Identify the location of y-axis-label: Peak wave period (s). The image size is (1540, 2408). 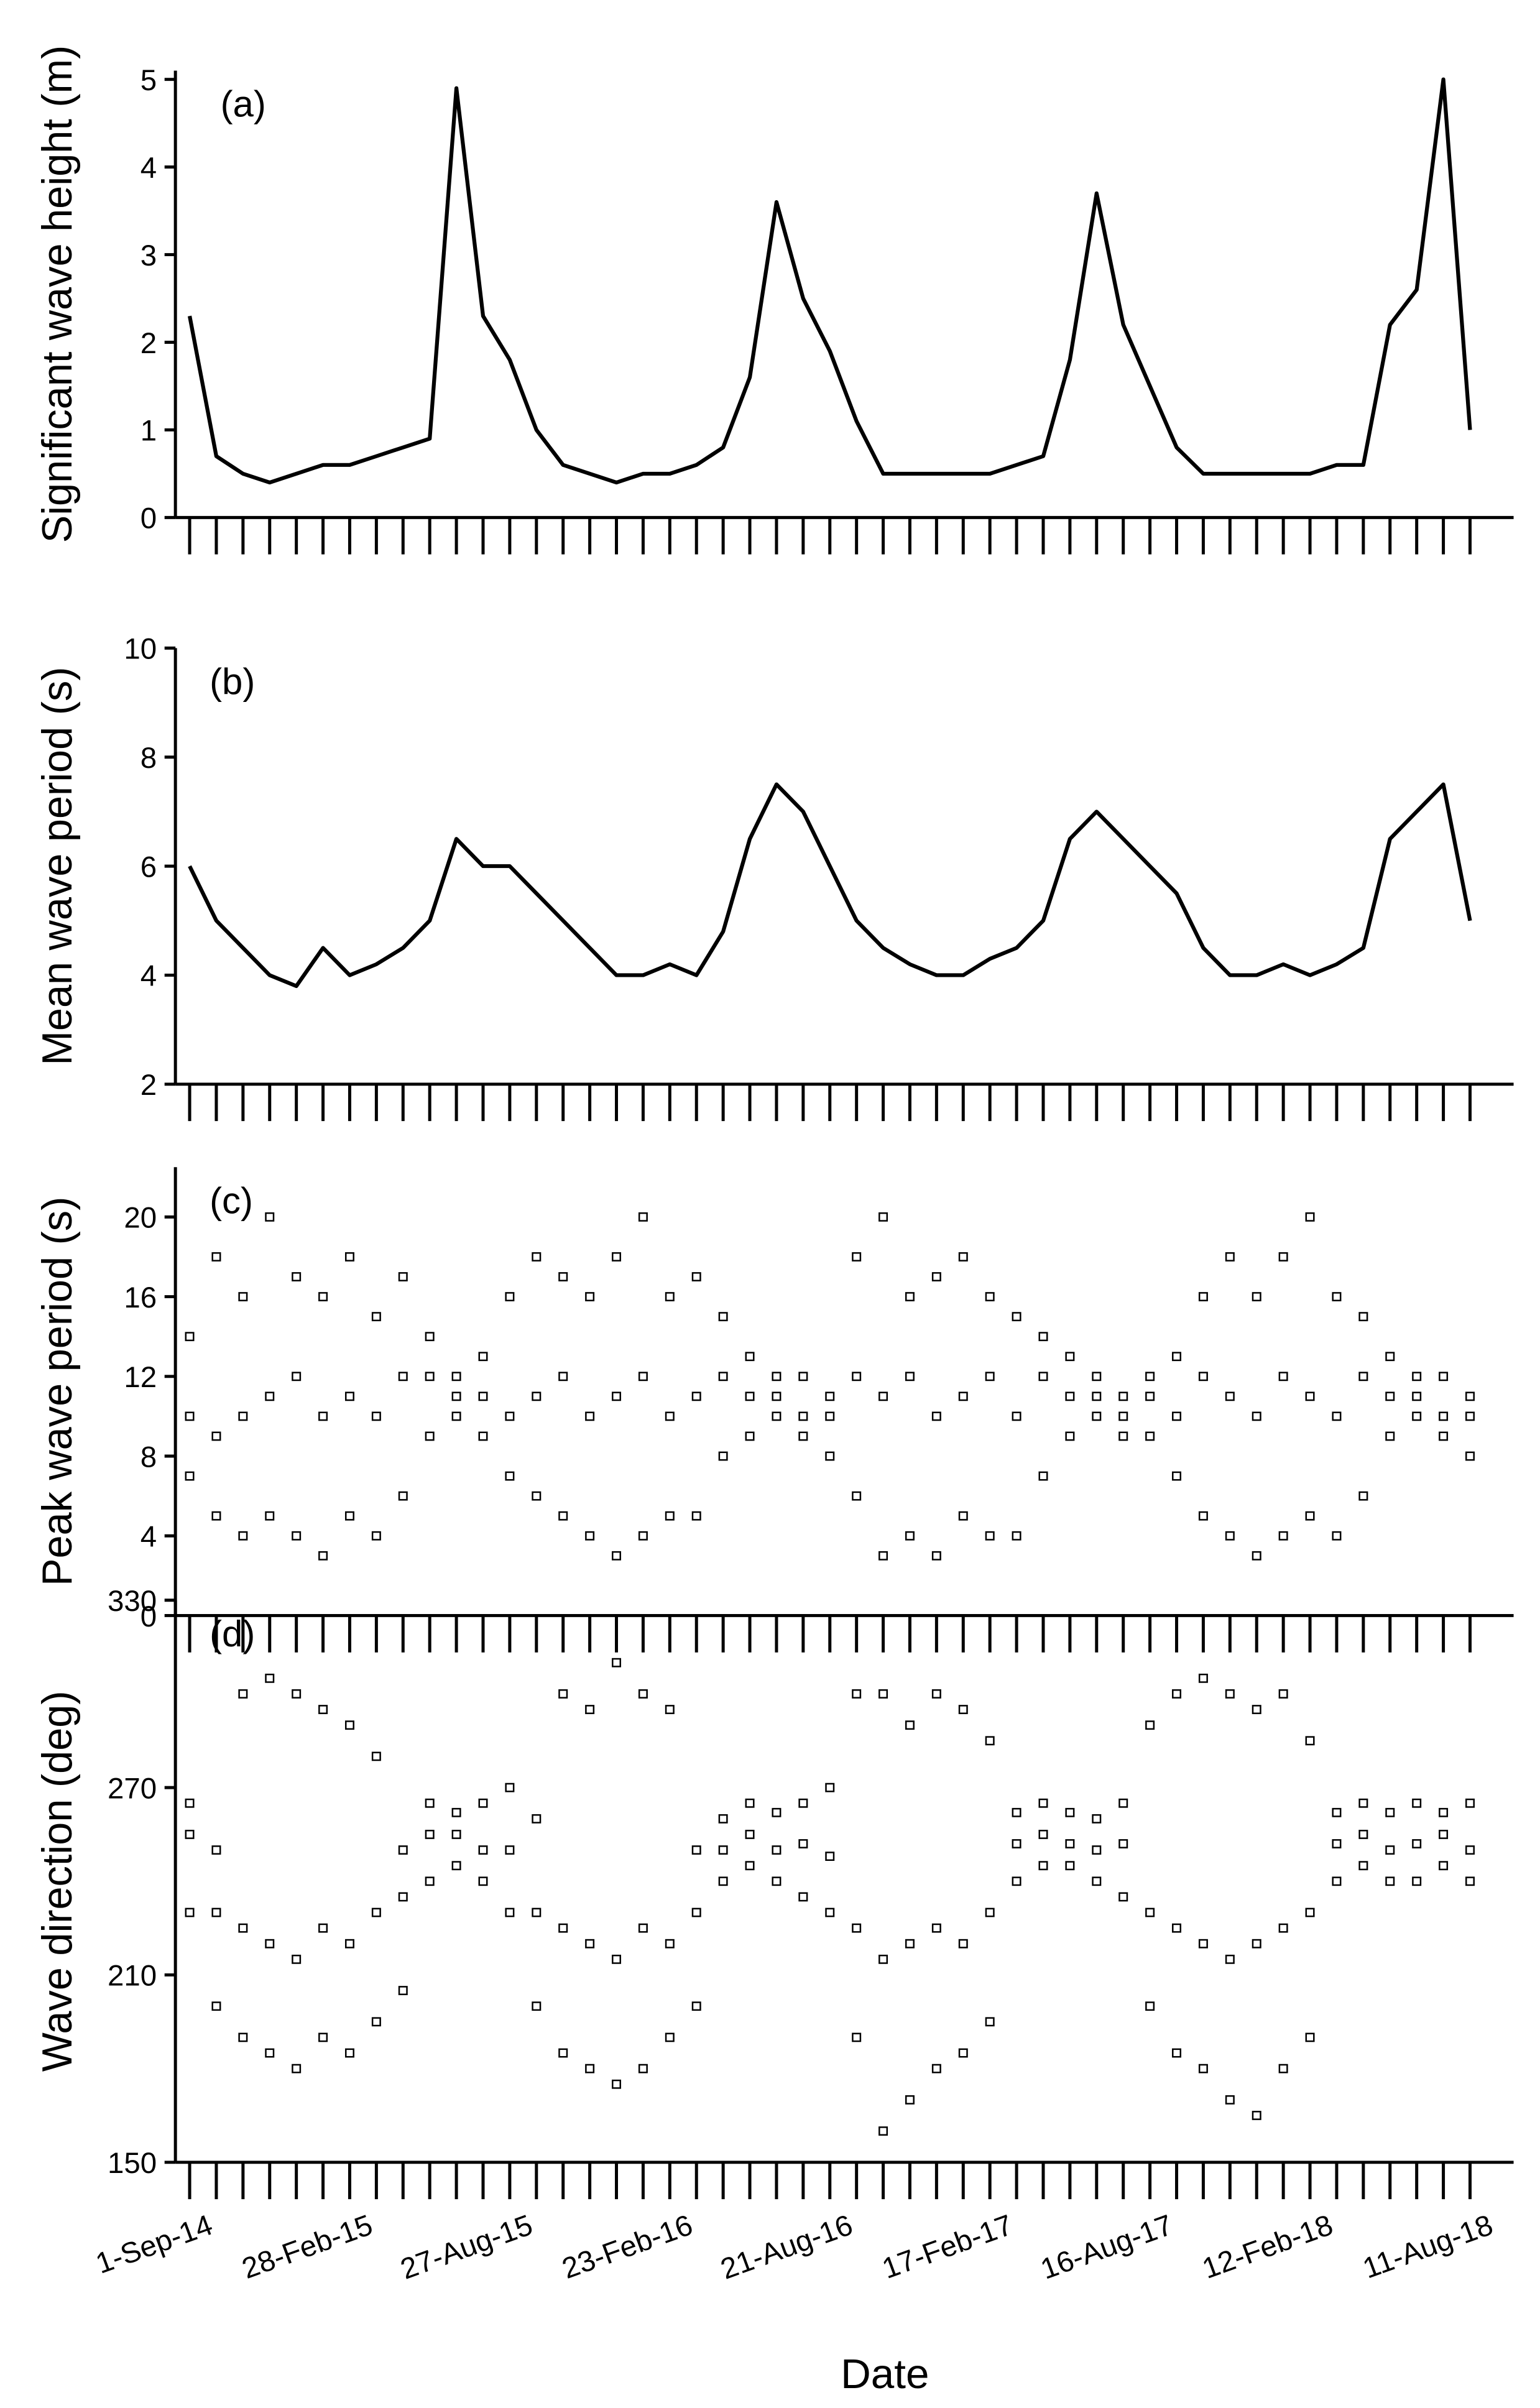
(57, 1391).